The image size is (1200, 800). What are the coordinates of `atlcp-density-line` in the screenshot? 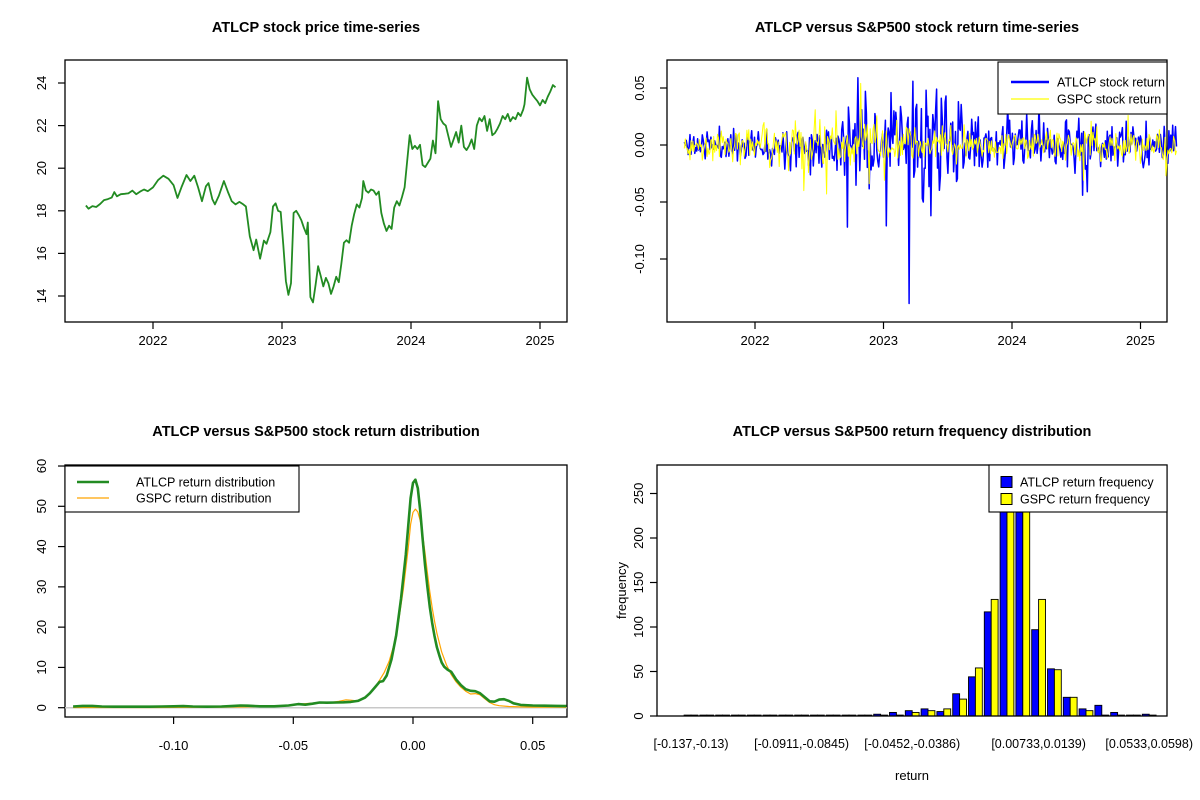 It's located at (320, 593).